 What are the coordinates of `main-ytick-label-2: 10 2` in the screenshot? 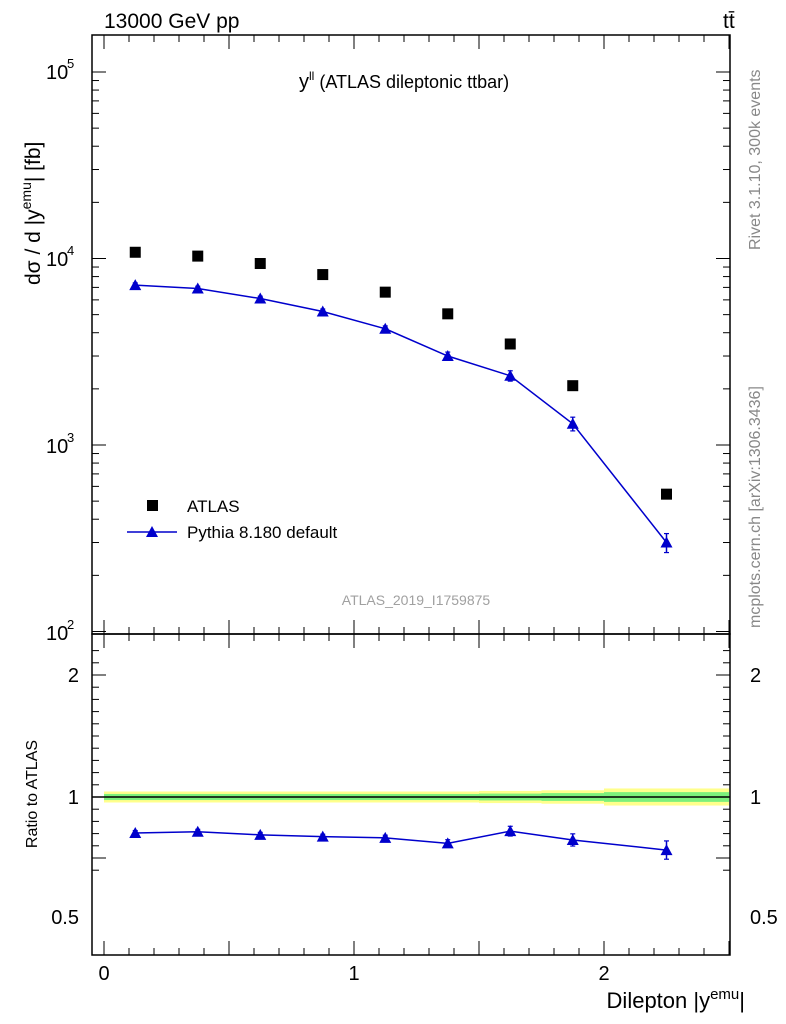 It's located at (60, 631).